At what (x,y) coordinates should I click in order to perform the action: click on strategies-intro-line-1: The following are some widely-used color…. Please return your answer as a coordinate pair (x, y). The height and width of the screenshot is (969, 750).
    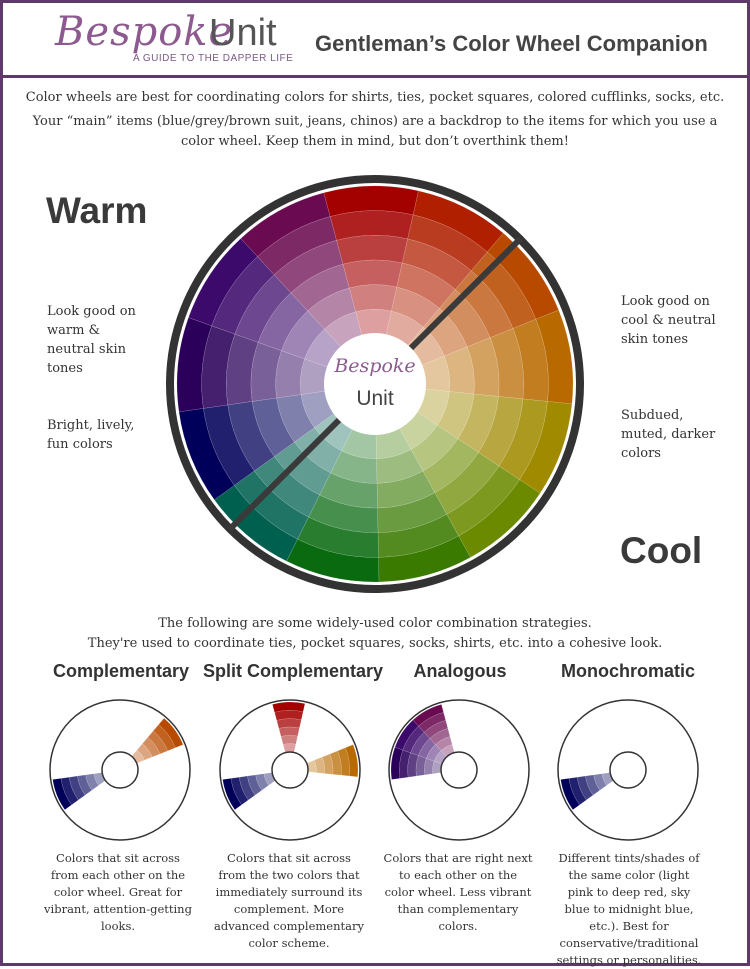
    Looking at the image, I should click on (375, 623).